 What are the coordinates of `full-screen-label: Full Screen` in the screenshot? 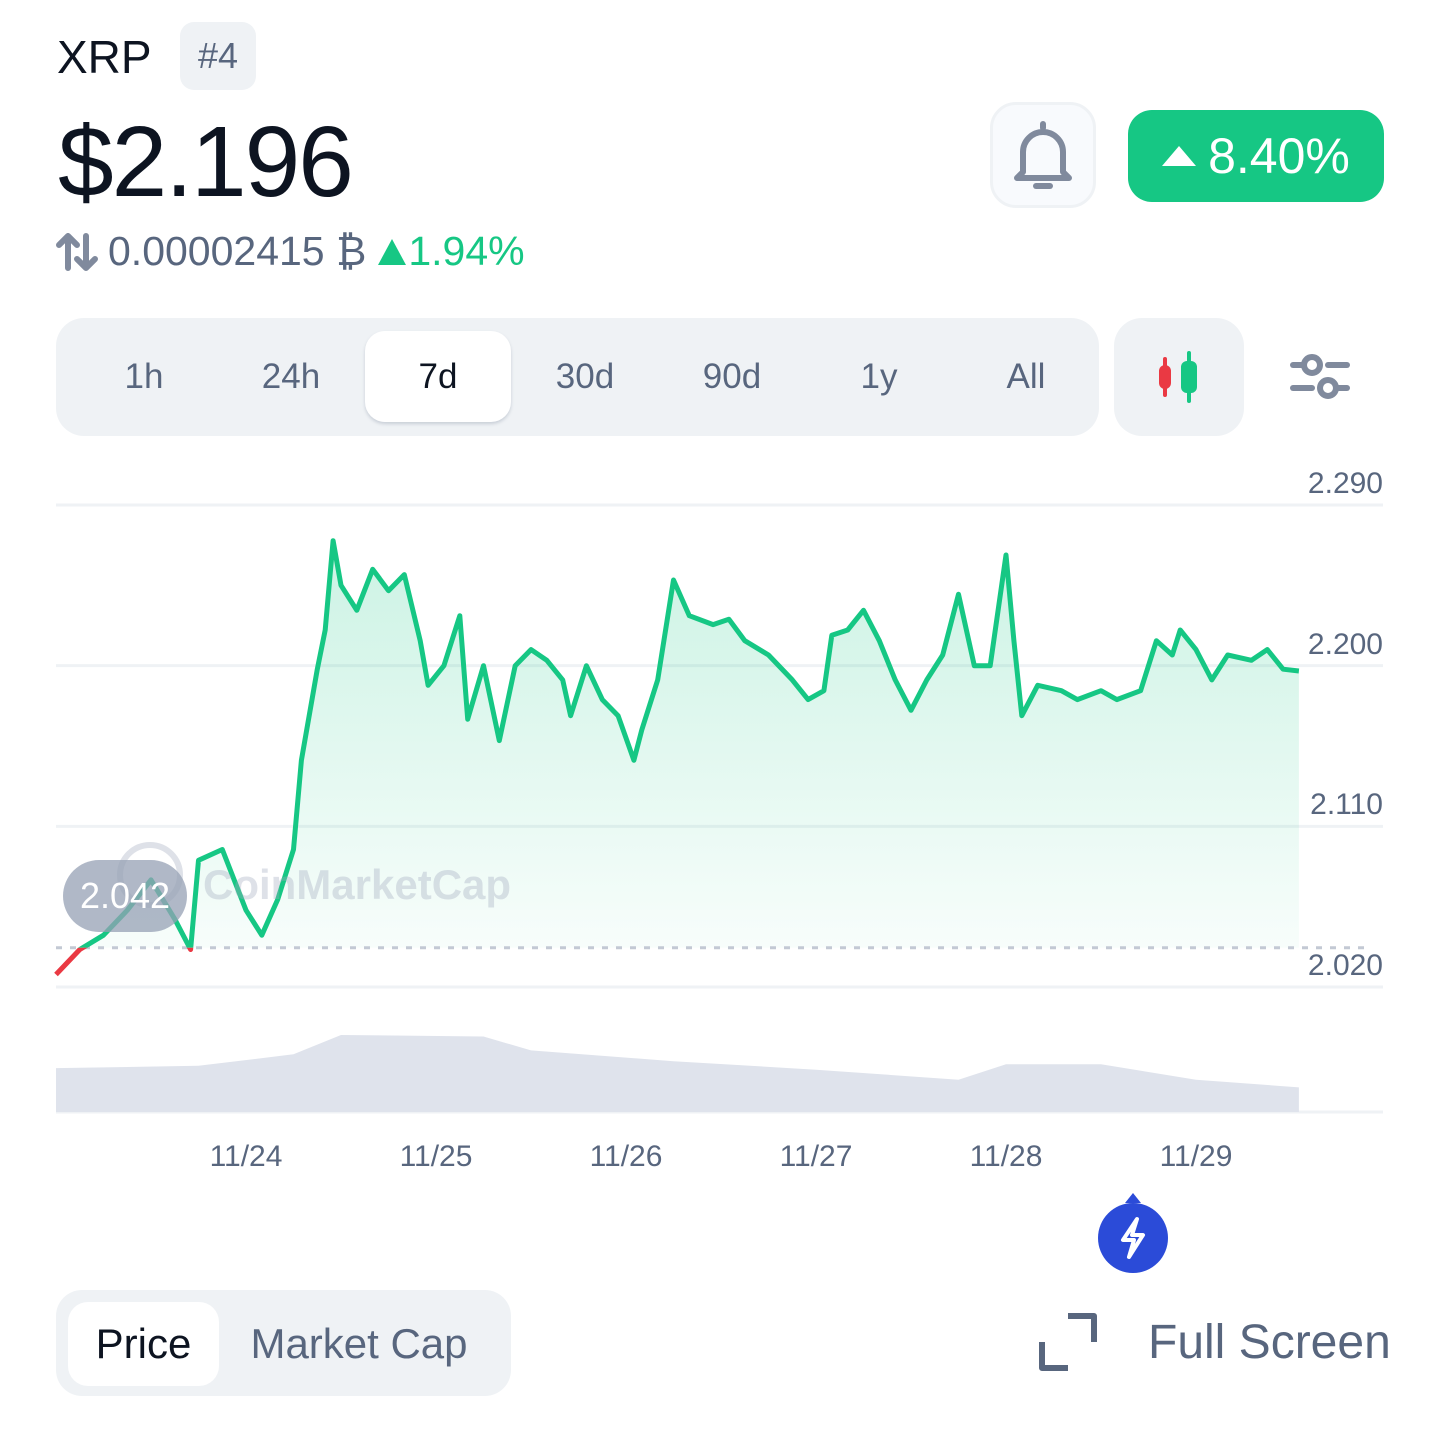 It's located at (1269, 1342).